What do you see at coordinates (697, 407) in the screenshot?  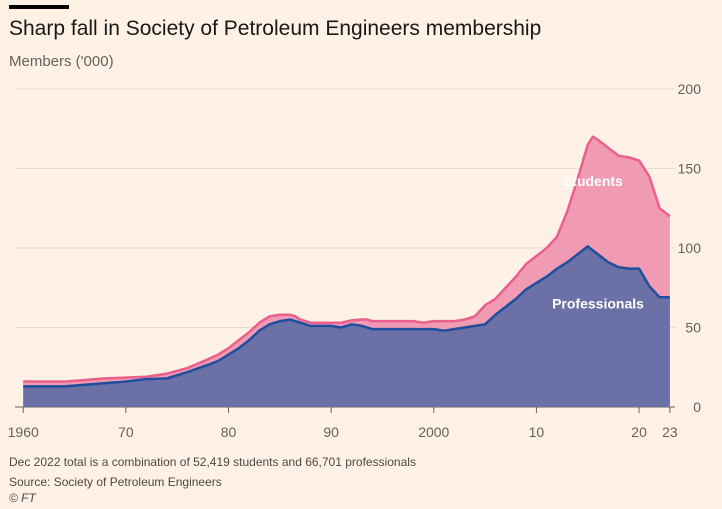 I see `y-tick-label: 0` at bounding box center [697, 407].